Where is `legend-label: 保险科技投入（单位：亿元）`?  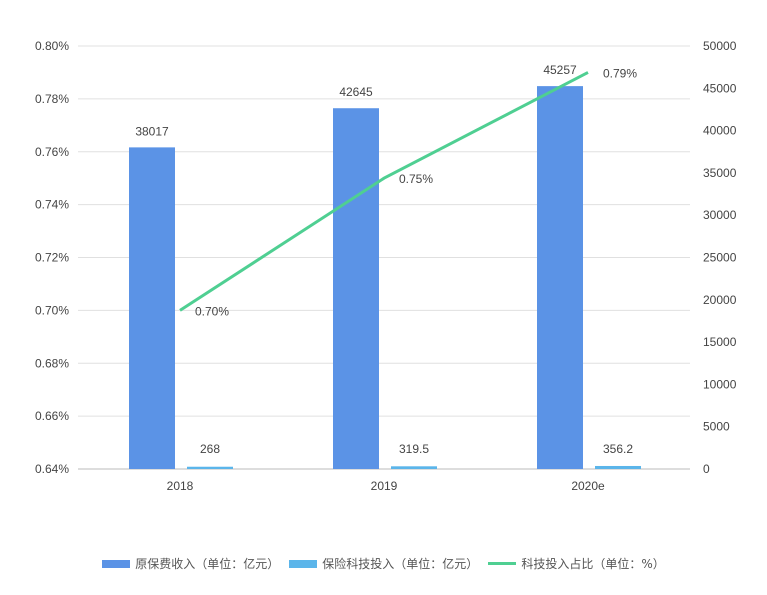
legend-label: 保险科技投入（单位：亿元） is located at coordinates (400, 564).